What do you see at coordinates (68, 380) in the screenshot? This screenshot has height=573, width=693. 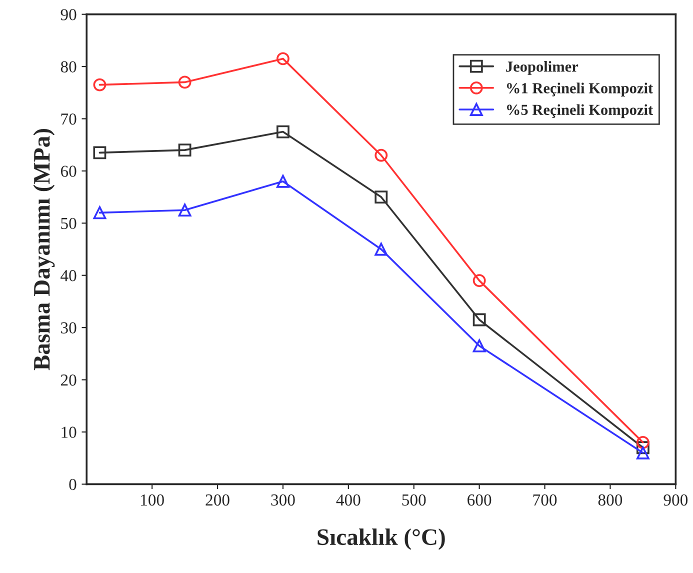 I see `y-tick-label: 20` at bounding box center [68, 380].